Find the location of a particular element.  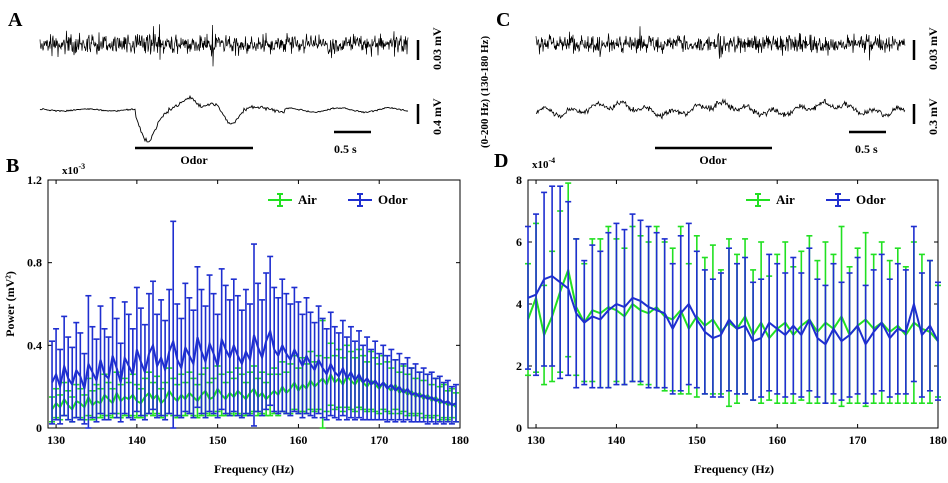

xtick-label-d: 150 is located at coordinates (697, 440).